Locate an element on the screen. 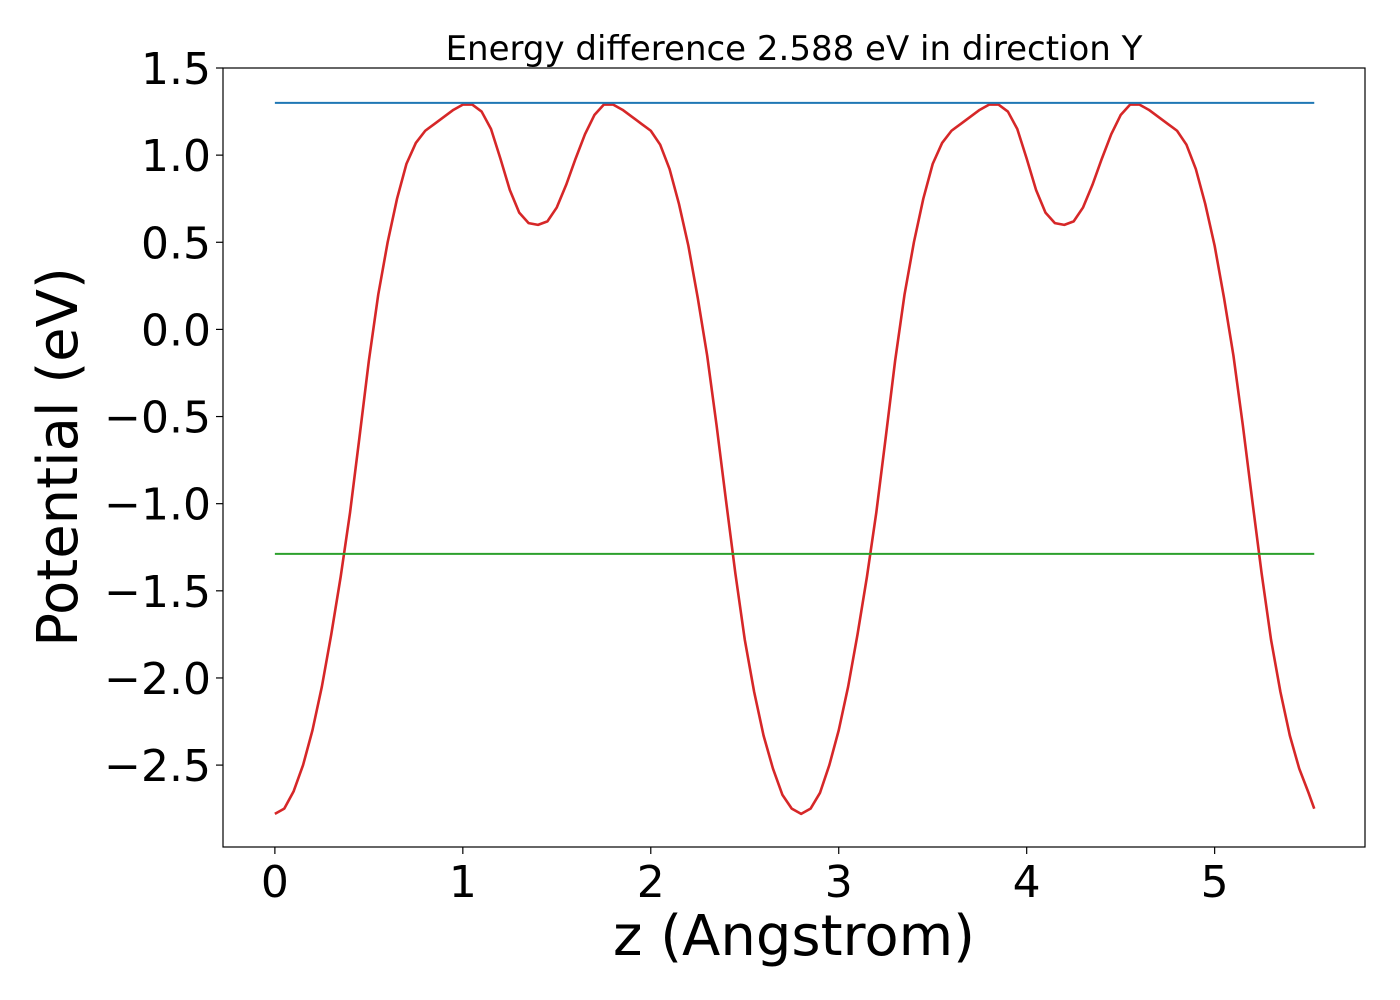  x-axis-label: z (Angstrom) is located at coordinates (794, 936).